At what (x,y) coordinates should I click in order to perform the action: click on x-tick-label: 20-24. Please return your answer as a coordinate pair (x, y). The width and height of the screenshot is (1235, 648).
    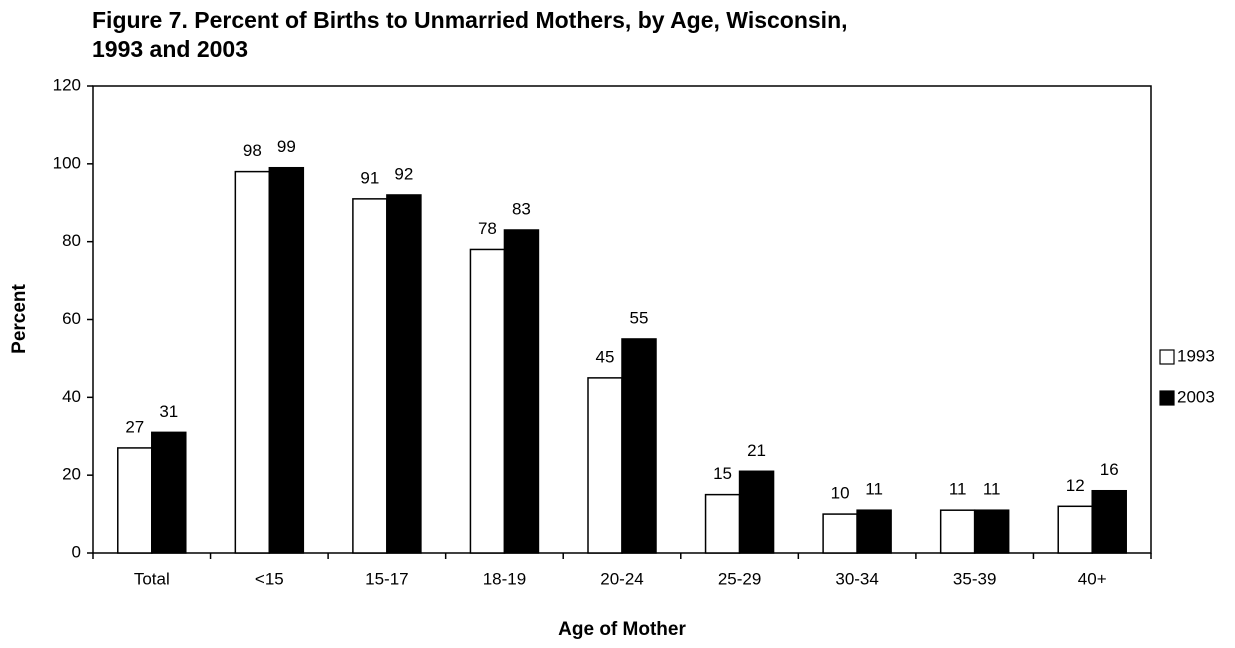
    Looking at the image, I should click on (621, 578).